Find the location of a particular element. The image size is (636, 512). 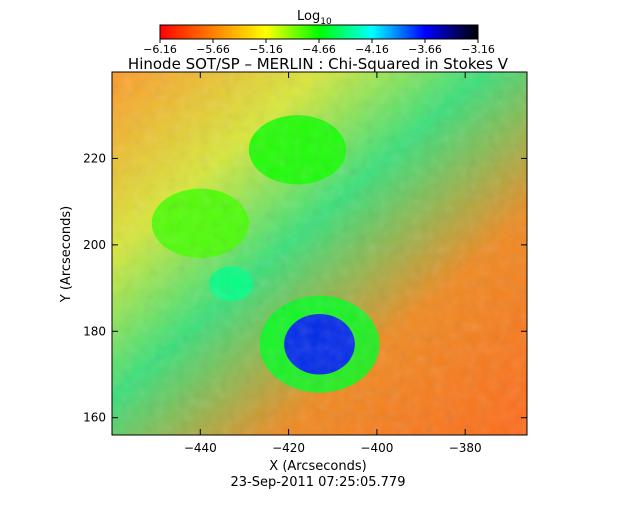

timestamp: 23-Sep-2011 07:25:05.779 is located at coordinates (318, 482).